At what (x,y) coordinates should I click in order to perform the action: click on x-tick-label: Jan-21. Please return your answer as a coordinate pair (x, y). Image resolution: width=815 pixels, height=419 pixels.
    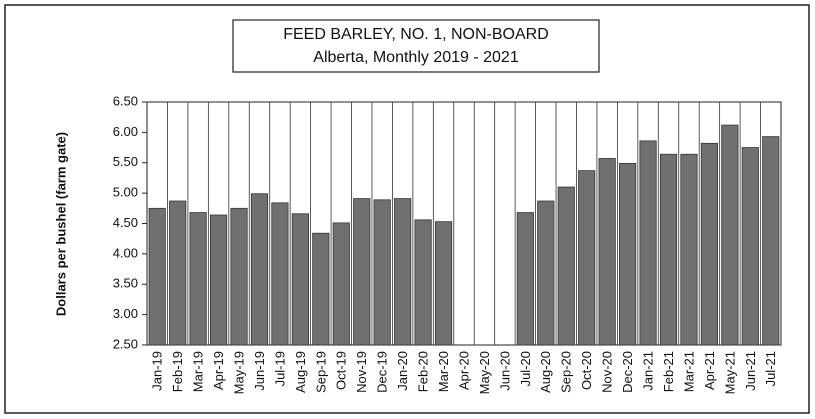
    Looking at the image, I should click on (648, 371).